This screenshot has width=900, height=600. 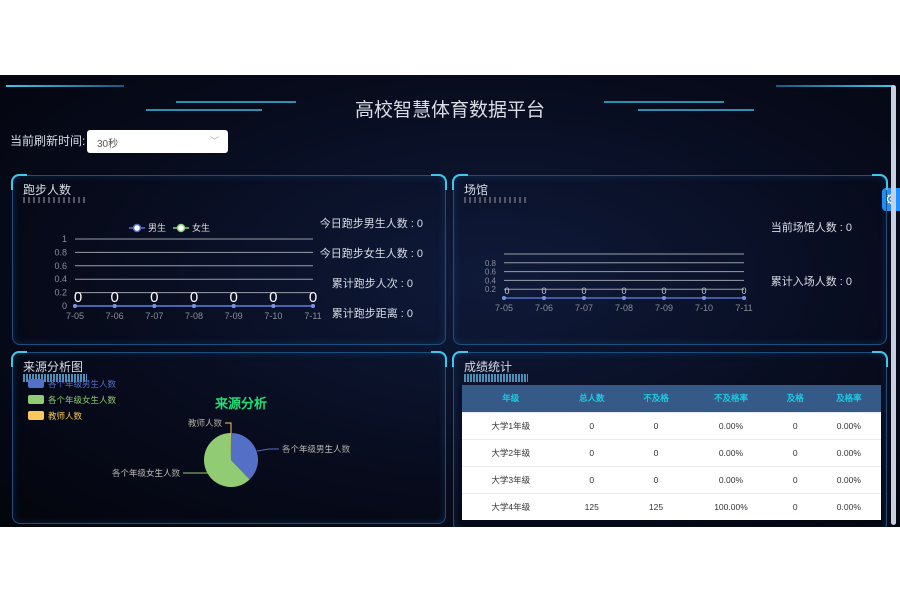 What do you see at coordinates (372, 284) in the screenshot?
I see `stat-total-runs: 累计跑步人次 : 0` at bounding box center [372, 284].